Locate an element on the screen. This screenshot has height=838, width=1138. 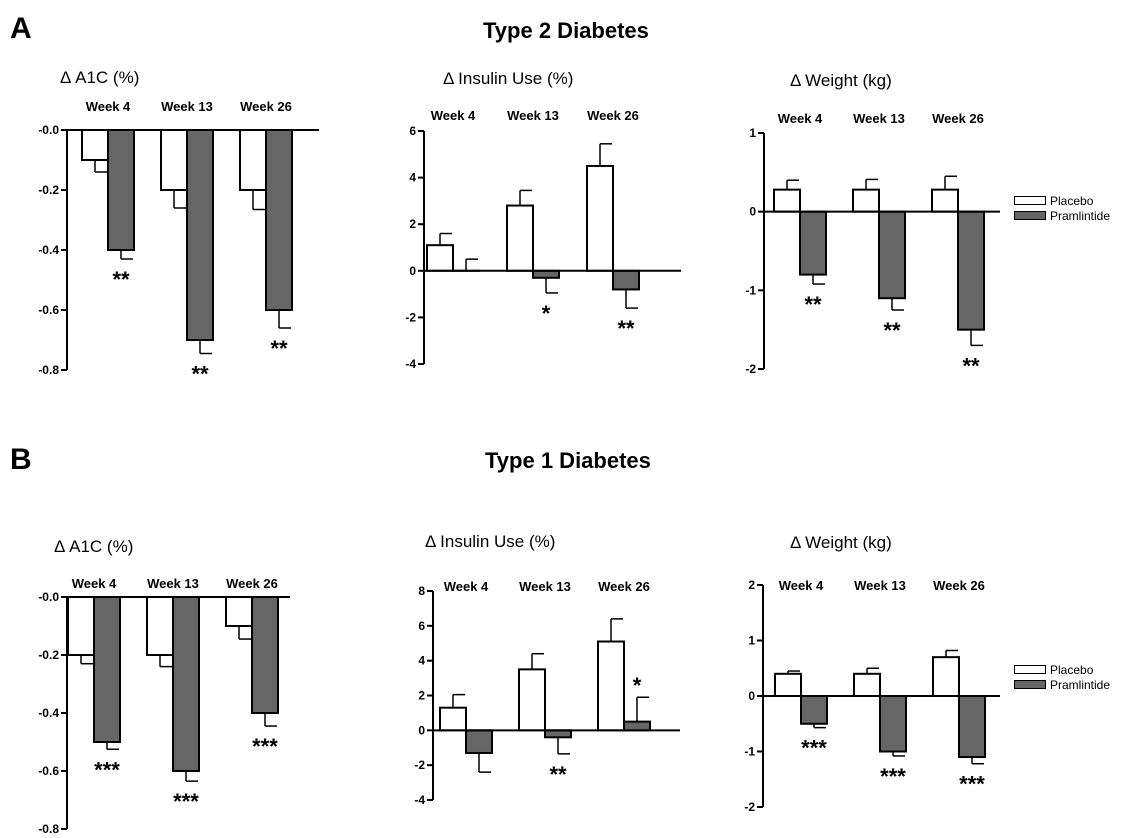
chart4-y-tick-label: -0.2 is located at coordinates (48, 655).